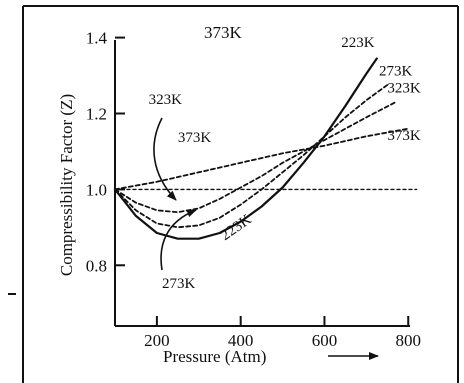 This screenshot has width=464, height=383. What do you see at coordinates (262, 159) in the screenshot?
I see `series-line-373k` at bounding box center [262, 159].